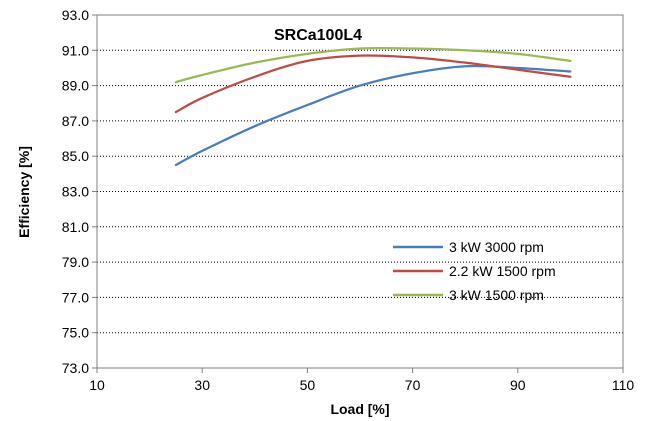  Describe the element at coordinates (518, 385) in the screenshot. I see `x-tick-label: 90` at that location.